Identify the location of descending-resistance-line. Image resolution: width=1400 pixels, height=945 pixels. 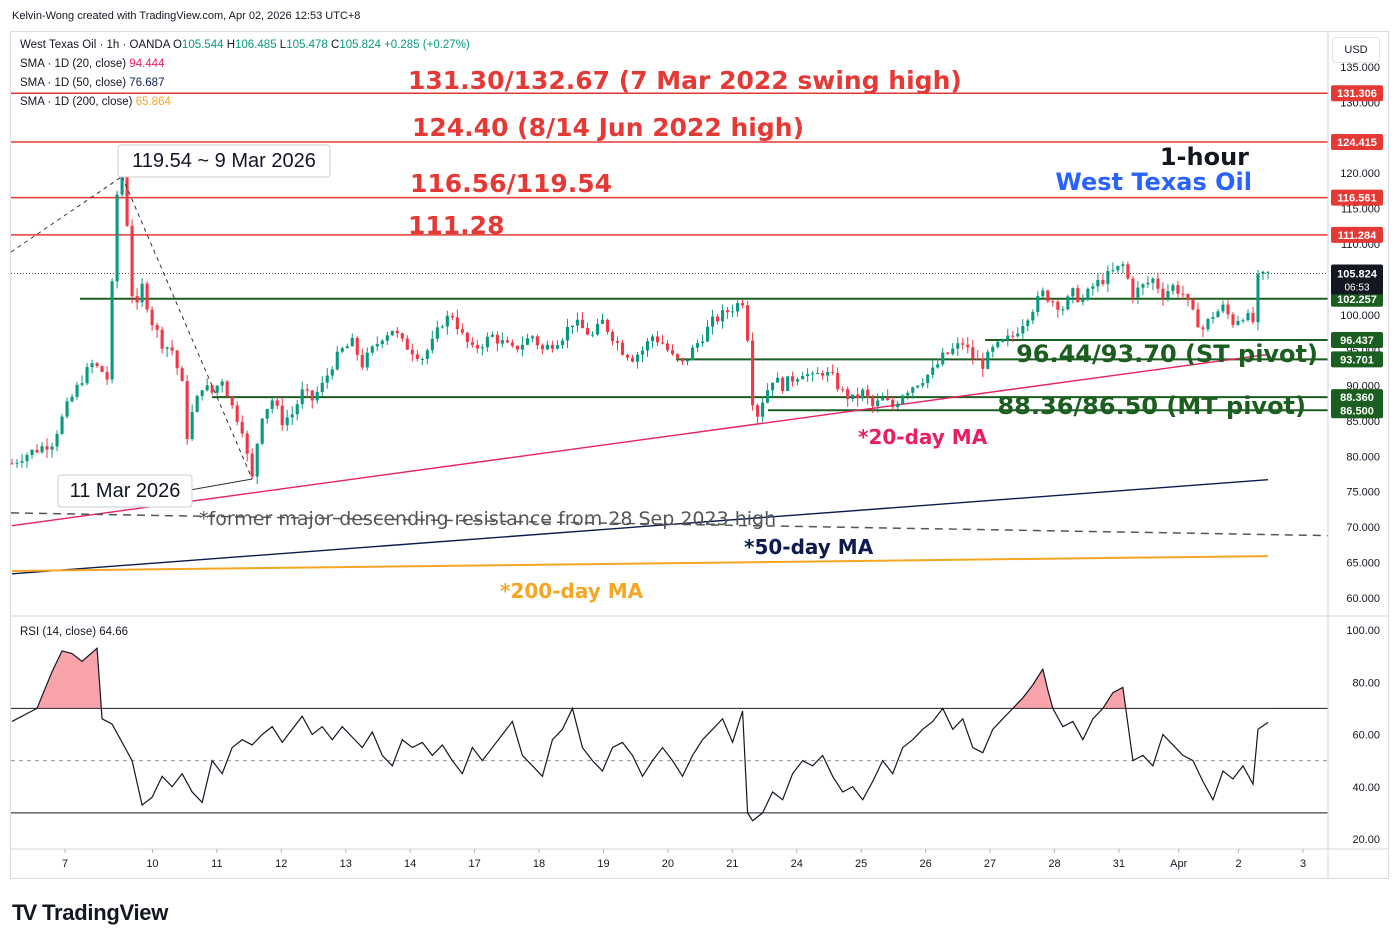
(669, 524).